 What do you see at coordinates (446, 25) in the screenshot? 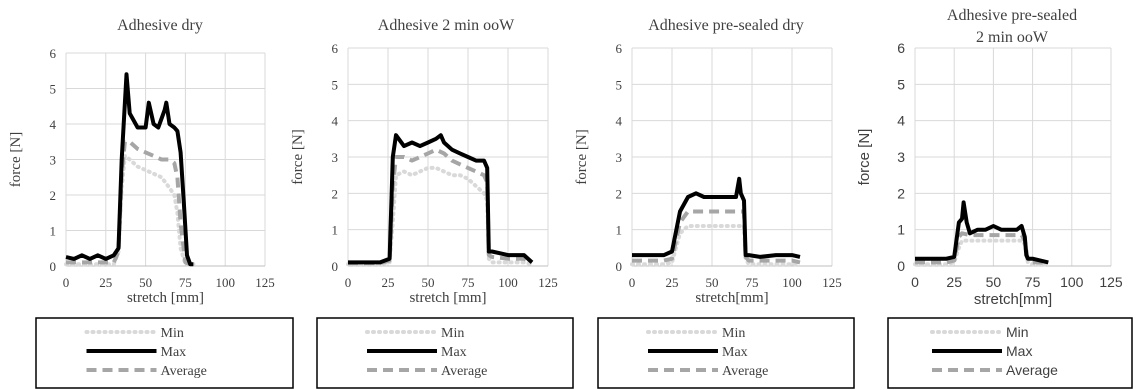
I see `chart-title: Adhesive 2 min ooW` at bounding box center [446, 25].